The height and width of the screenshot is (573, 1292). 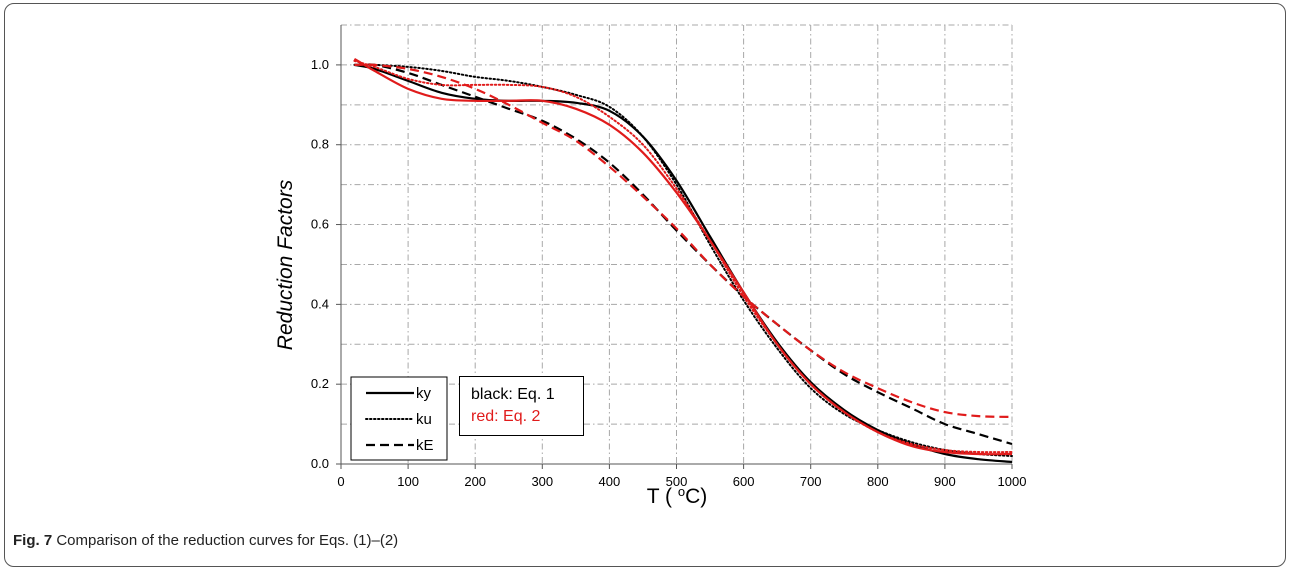 What do you see at coordinates (320, 264) in the screenshot?
I see `y-tick-labels: 0.0 0.2 0.4 0.6 0.8 1.0` at bounding box center [320, 264].